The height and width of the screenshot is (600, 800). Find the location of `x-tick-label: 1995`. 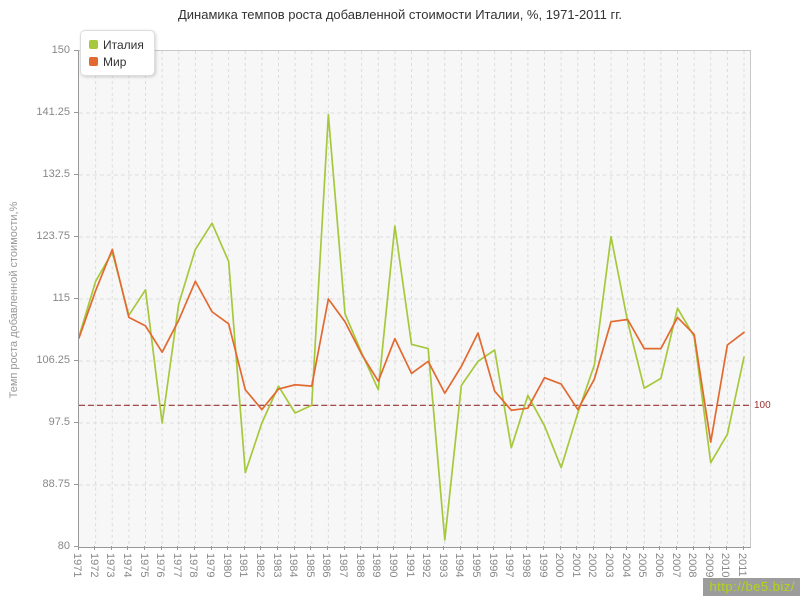

x-tick-label: 1995 is located at coordinates (476, 565).